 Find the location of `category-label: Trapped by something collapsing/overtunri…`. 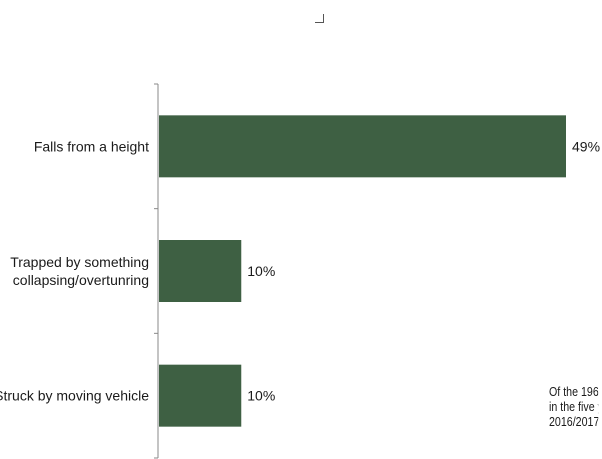

category-label: Trapped by something collapsing/overtunri… is located at coordinates (79, 271).